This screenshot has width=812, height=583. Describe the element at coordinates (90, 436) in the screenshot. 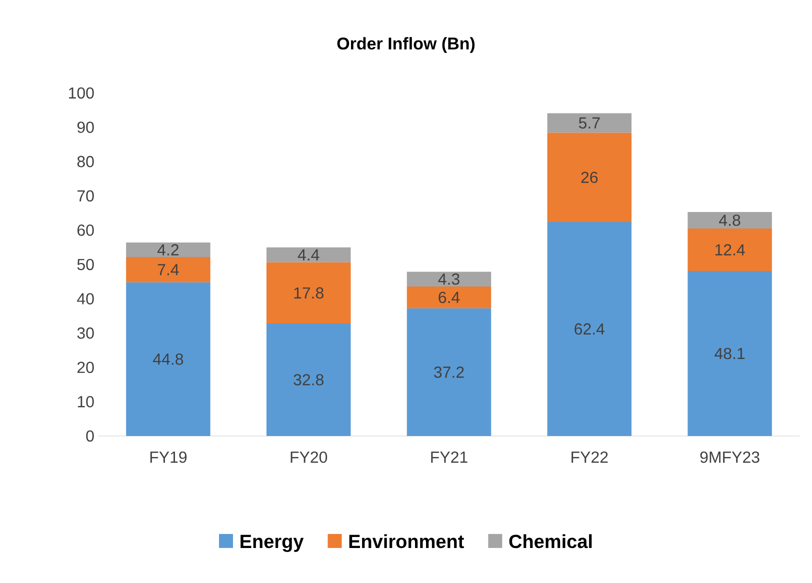

I see `y-tick-label: 0` at that location.